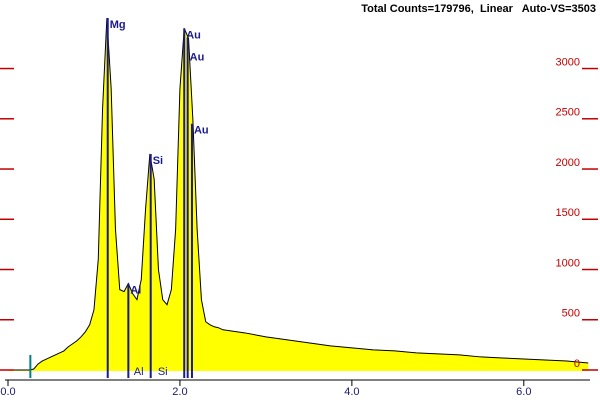  Describe the element at coordinates (478, 9) in the screenshot. I see `header-status: Total Counts=179796, Linear Auto-VS=3503` at that location.